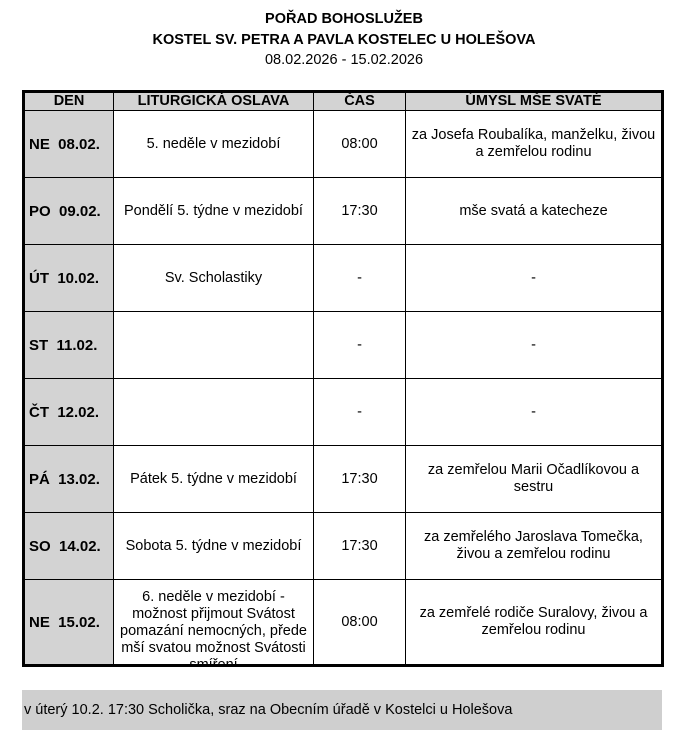 This screenshot has width=688, height=749. I want to click on date-range: 08.02.2026 - 15.02.2026, so click(344, 60).